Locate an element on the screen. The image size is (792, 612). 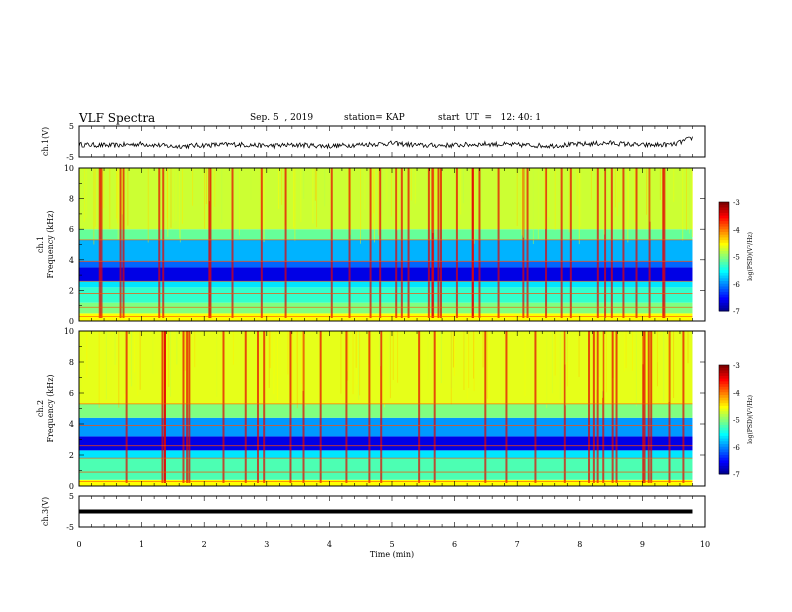
colorbar-tick-label: -6 is located at coordinates (736, 448).